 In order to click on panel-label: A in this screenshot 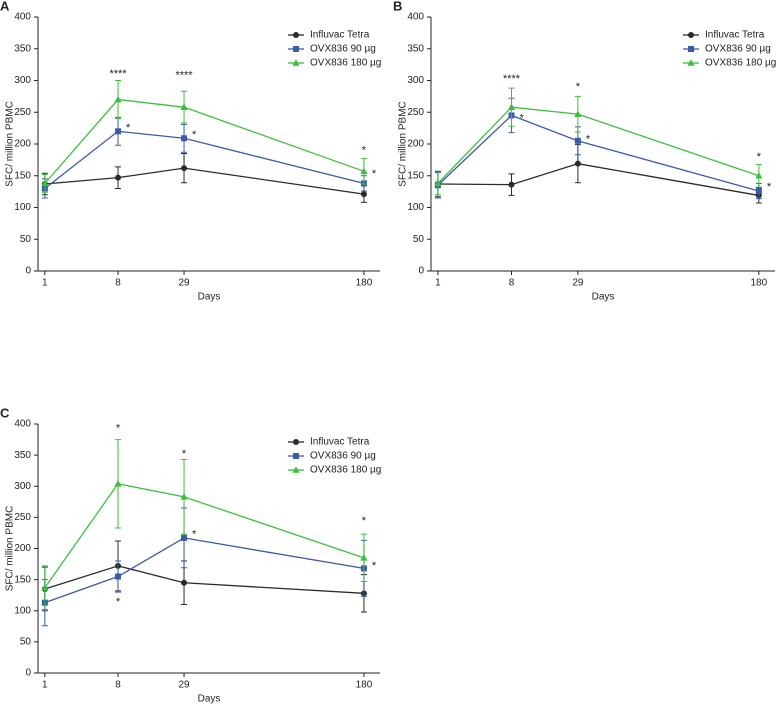, I will do `click(5, 6)`.